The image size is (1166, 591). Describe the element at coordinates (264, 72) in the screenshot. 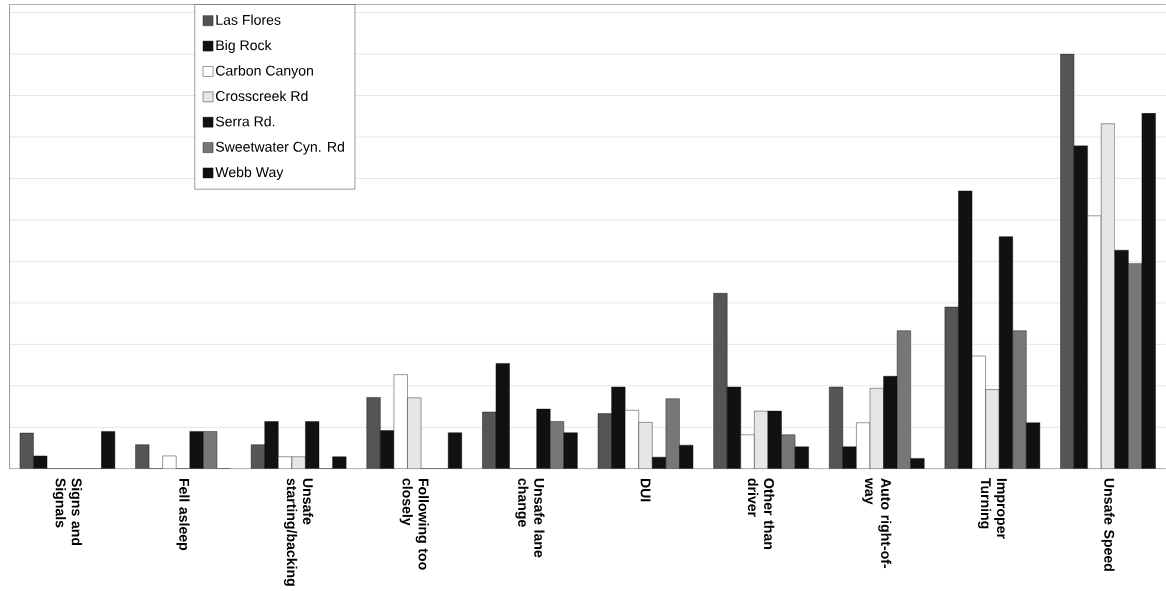

I see `legend-label: Carbon Canyon` at that location.